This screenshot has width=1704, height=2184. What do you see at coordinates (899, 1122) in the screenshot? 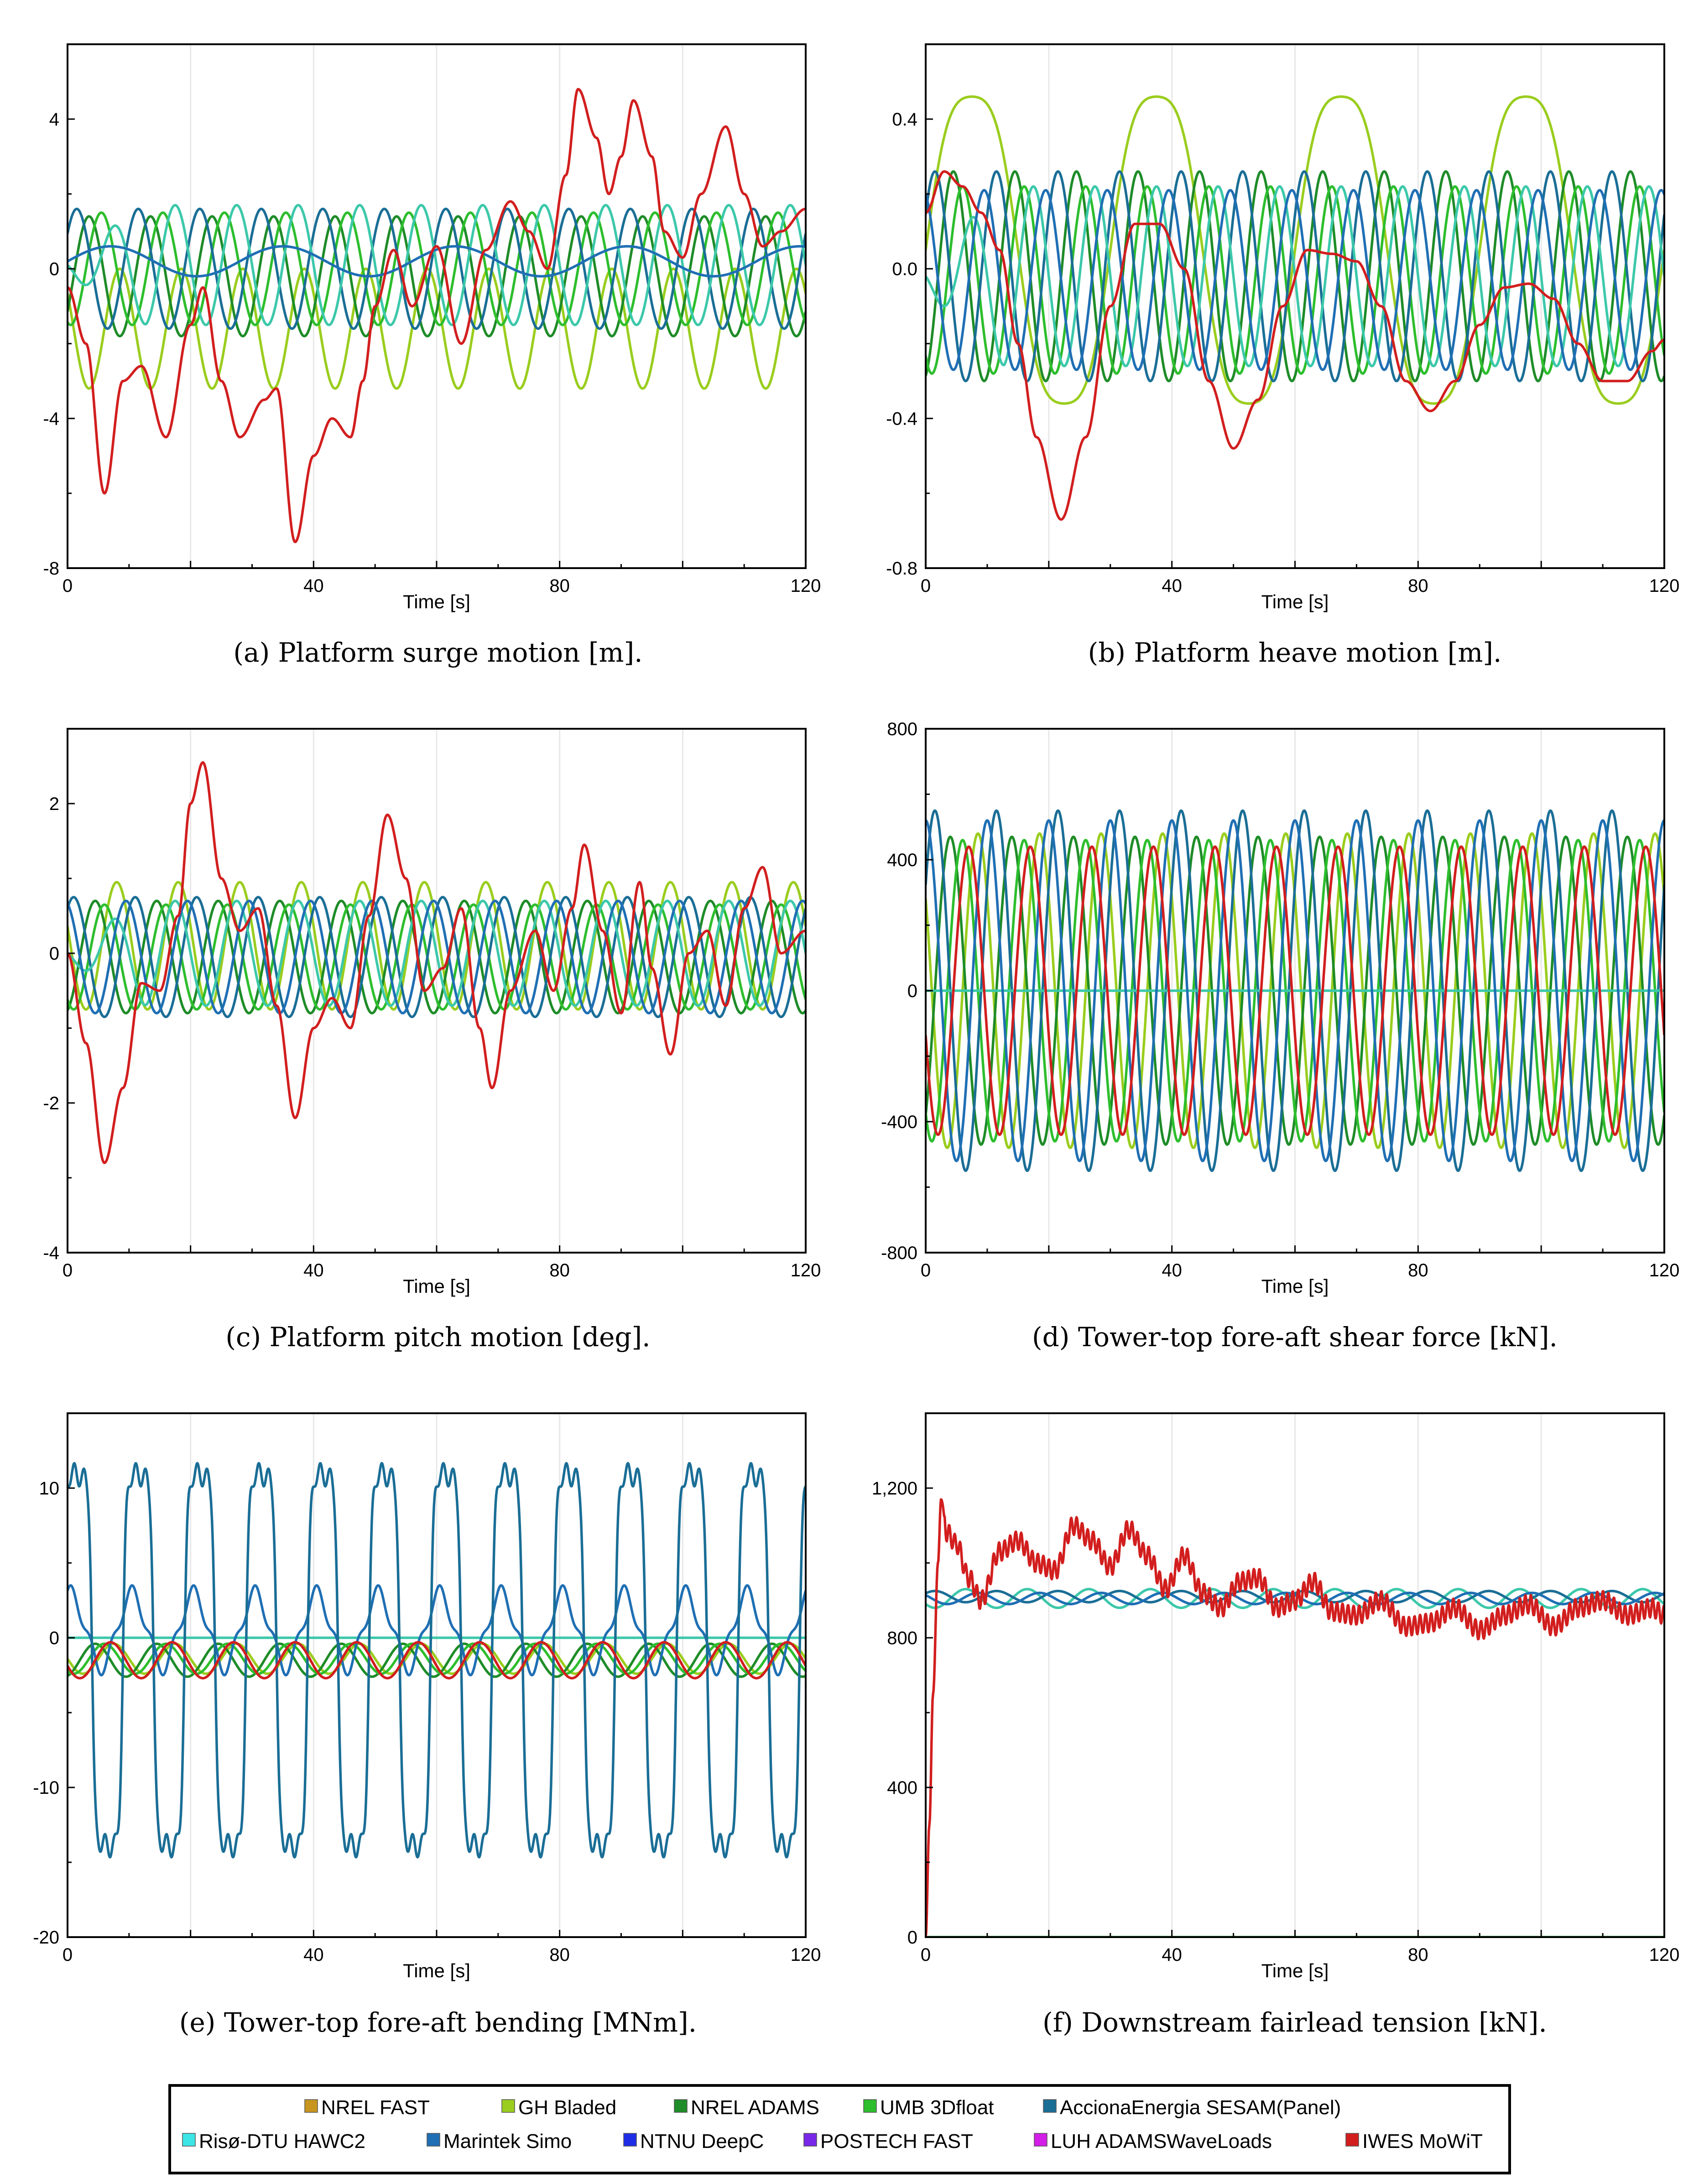
I see `y-tick-label: -400` at bounding box center [899, 1122].